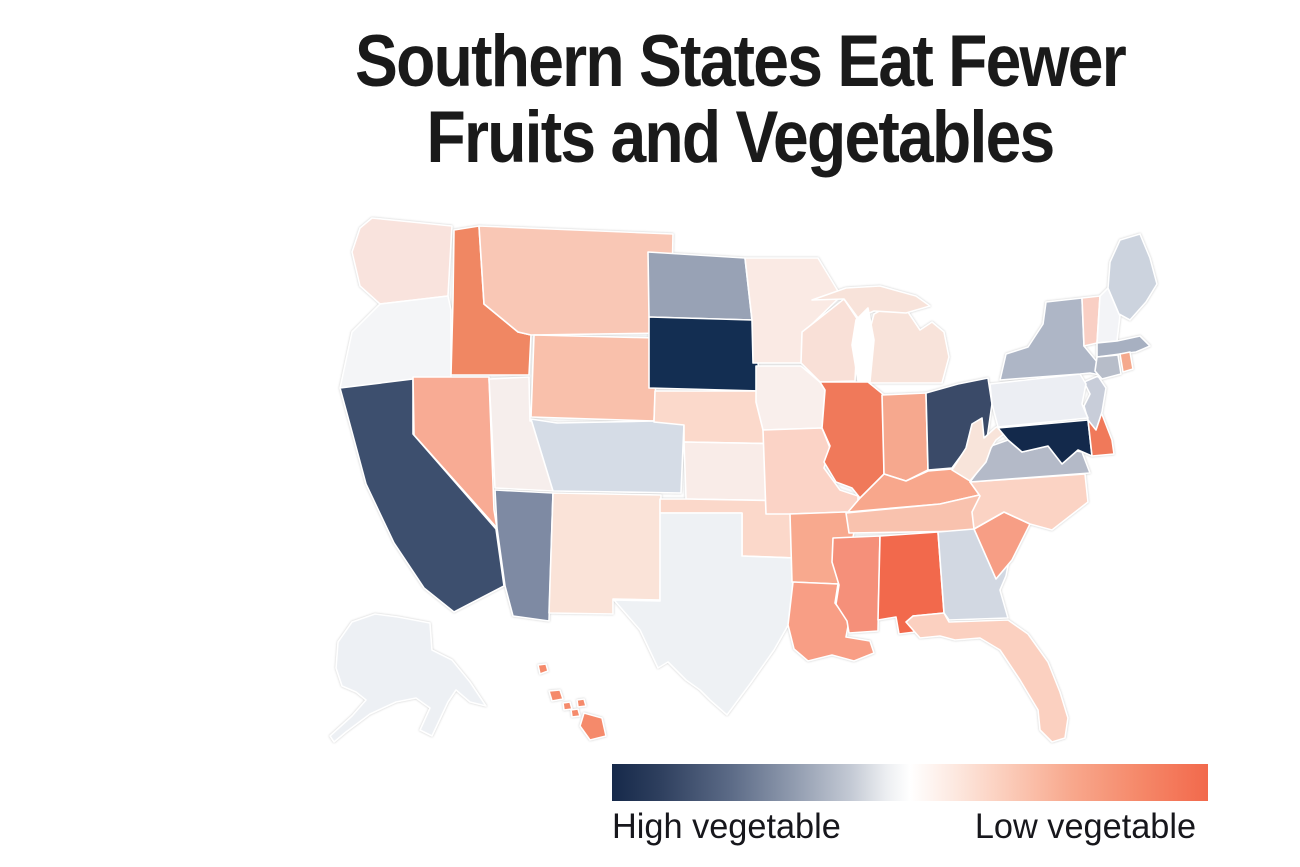  Describe the element at coordinates (524, 555) in the screenshot. I see `state-az` at that location.